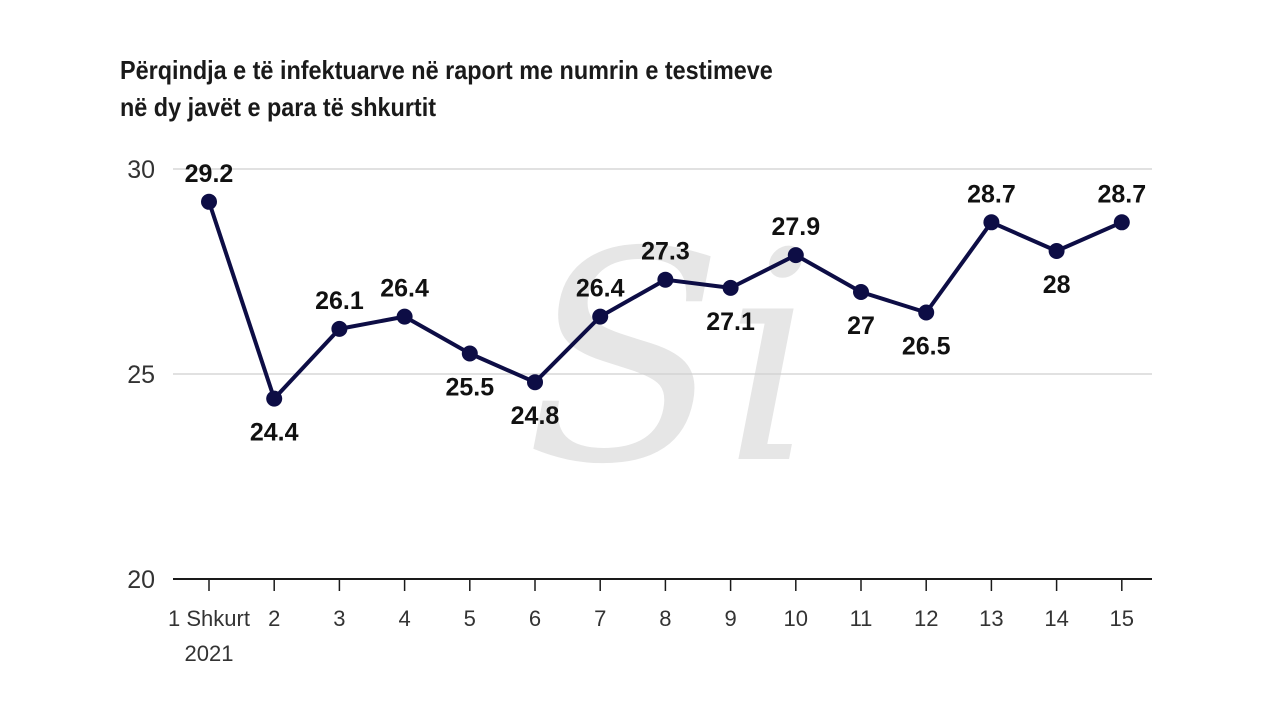 The height and width of the screenshot is (720, 1280). Describe the element at coordinates (1122, 618) in the screenshot. I see `x-tick-label: 15` at that location.